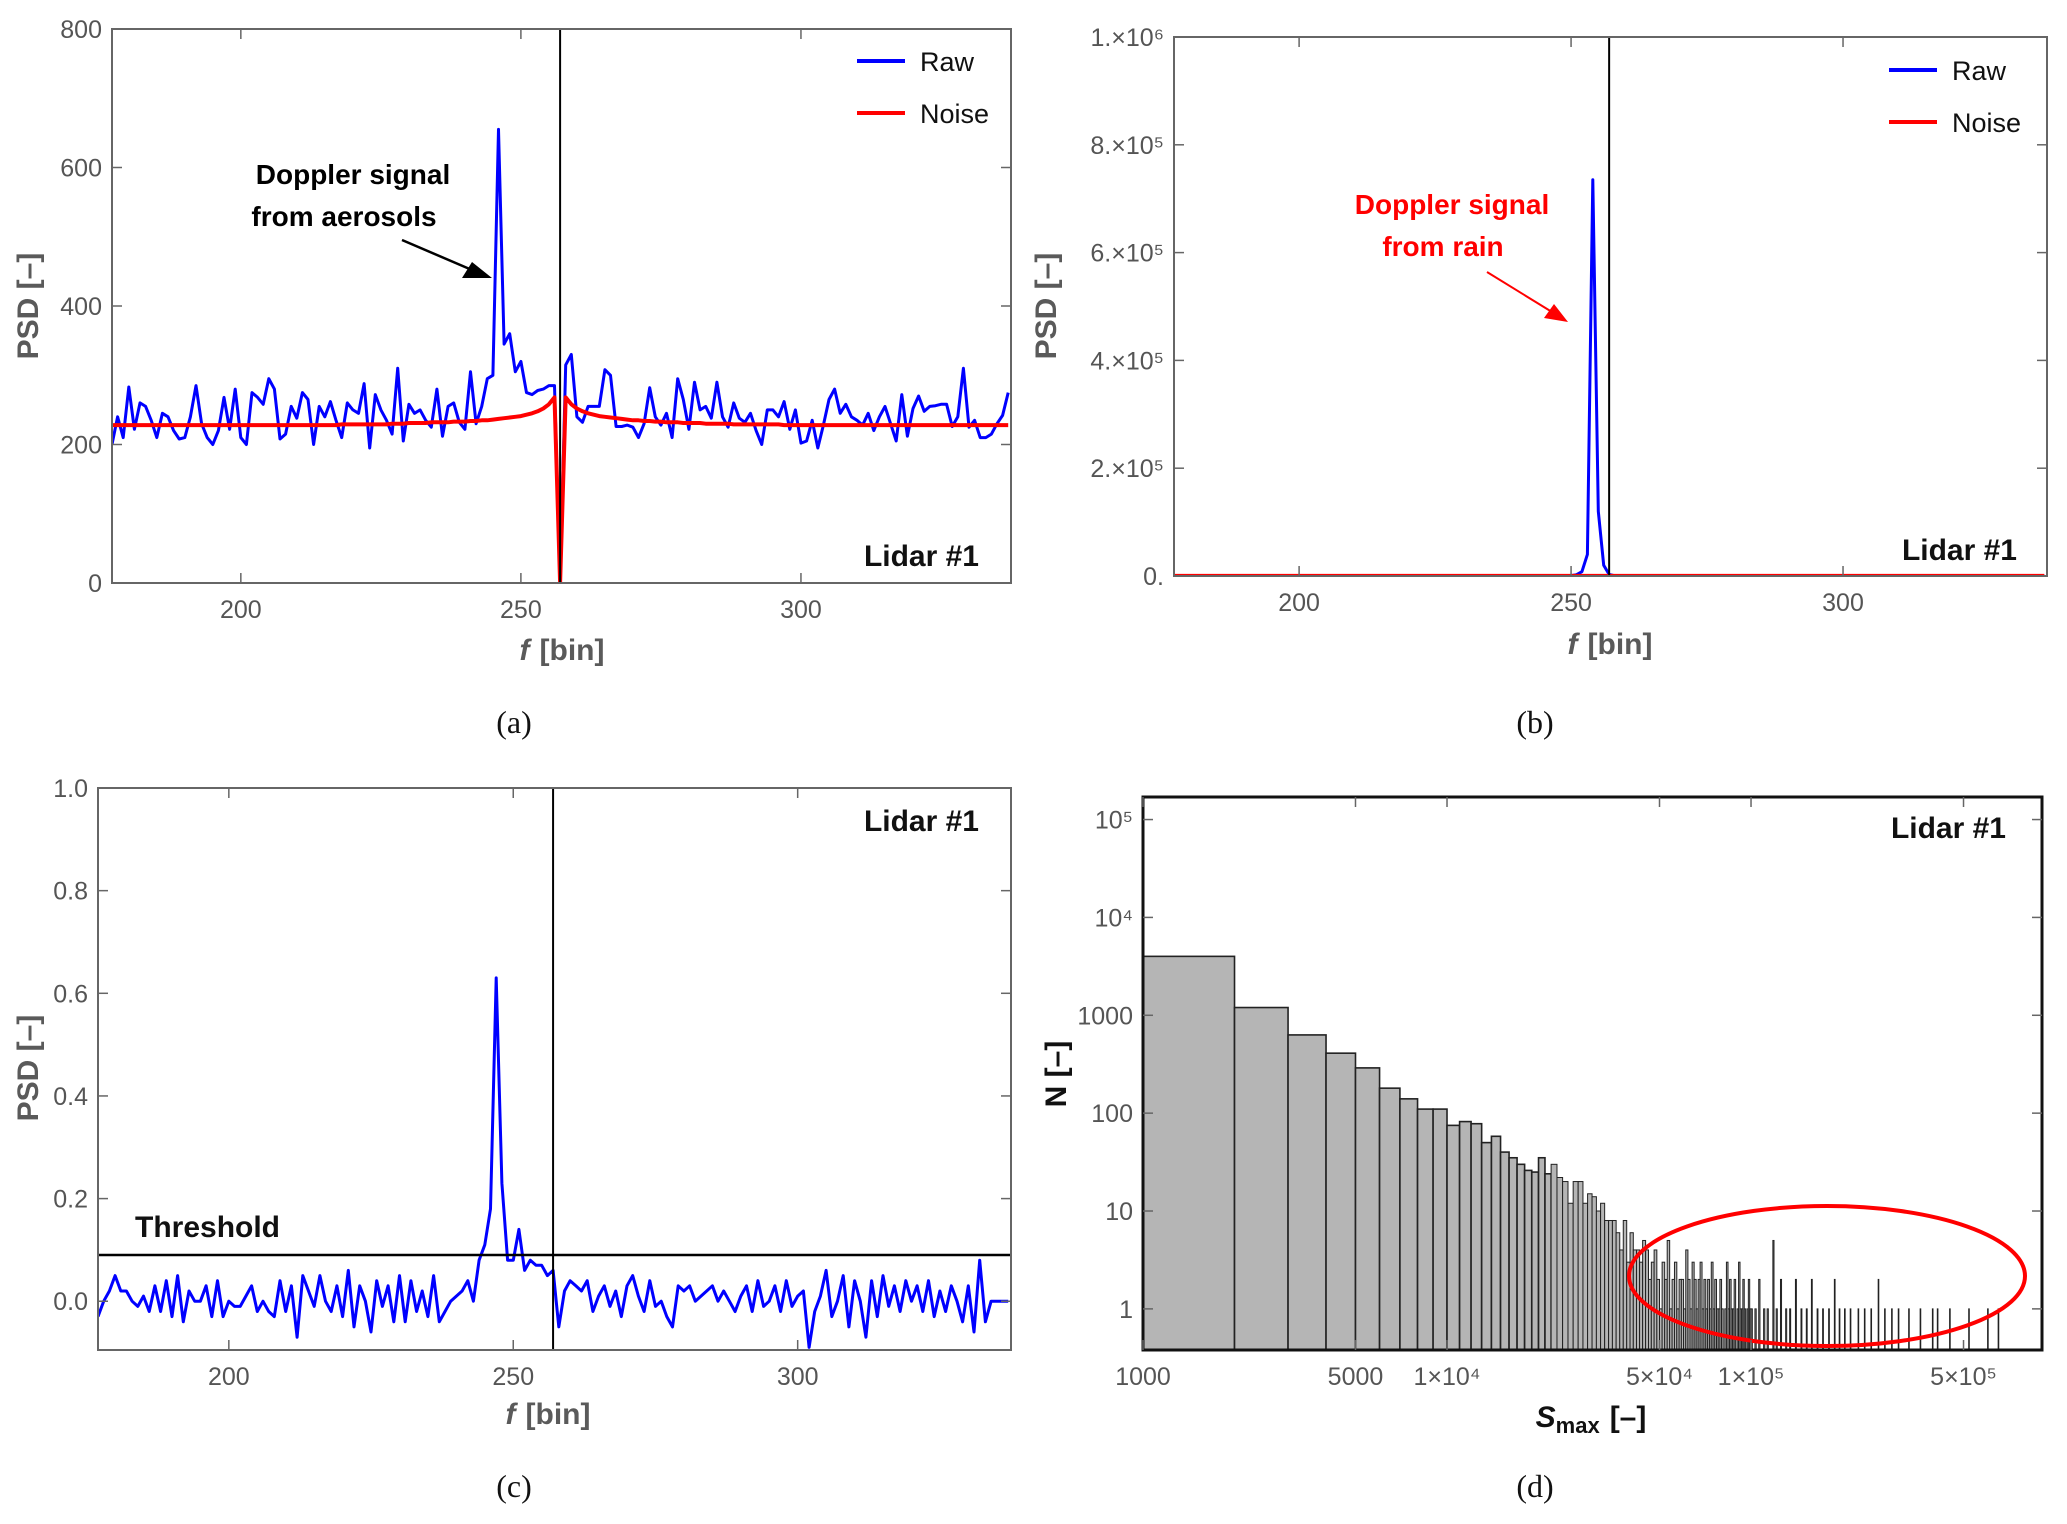  What do you see at coordinates (801, 610) in the screenshot?
I see `x-tick-label: 300` at bounding box center [801, 610].